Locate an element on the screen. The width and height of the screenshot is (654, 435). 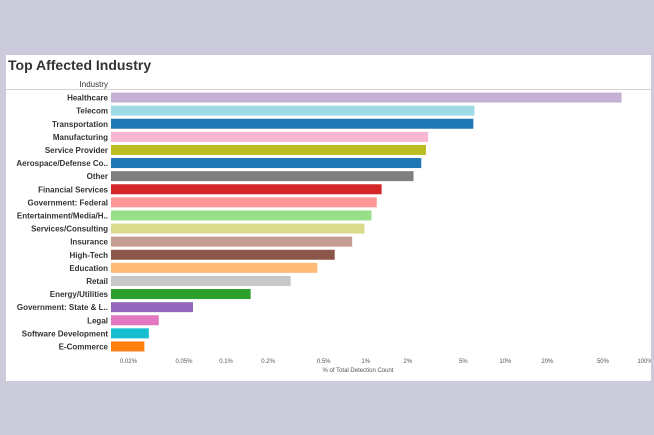
x-tick-label: 0.2% is located at coordinates (268, 362).